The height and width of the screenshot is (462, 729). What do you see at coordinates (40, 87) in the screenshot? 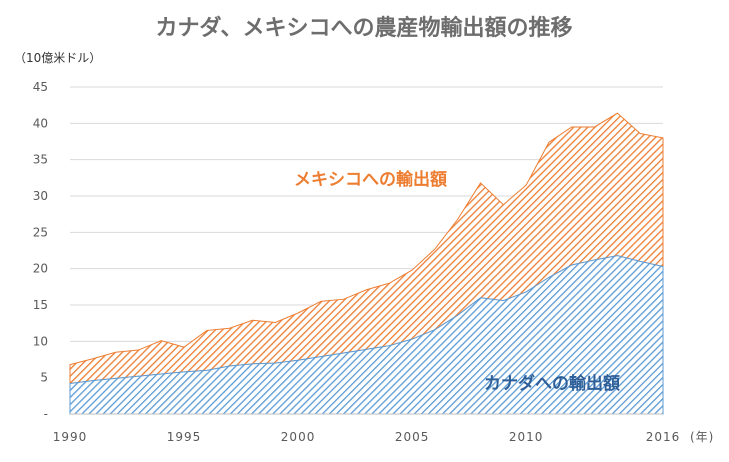
I see `y-tick-label-45: 45` at bounding box center [40, 87].